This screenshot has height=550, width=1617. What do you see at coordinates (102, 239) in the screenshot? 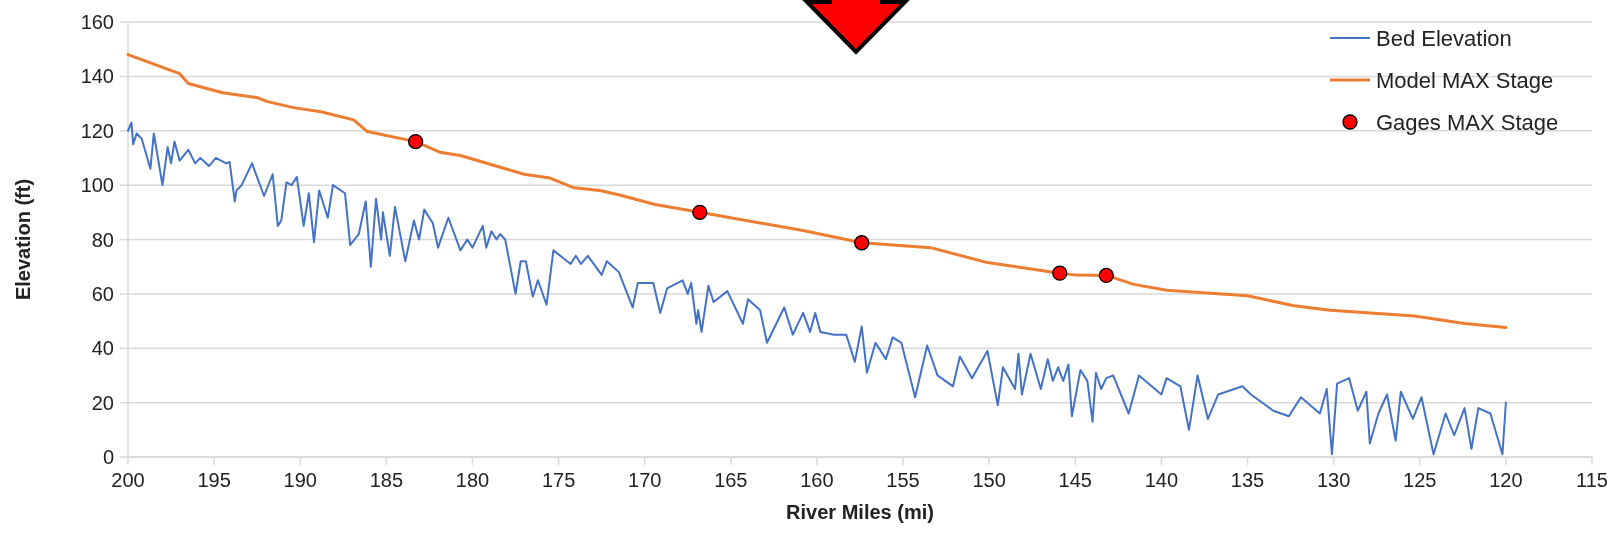
I see `y-tick-label: 80` at bounding box center [102, 239].